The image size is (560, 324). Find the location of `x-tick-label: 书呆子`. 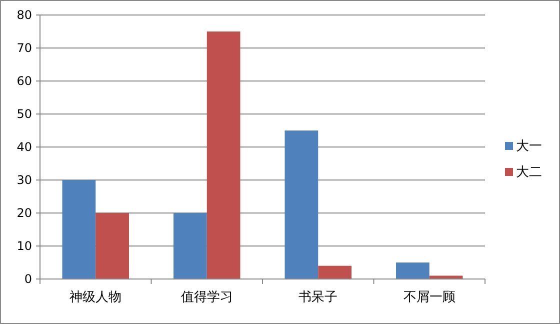

x-tick-label: 书呆子 is located at coordinates (318, 297).